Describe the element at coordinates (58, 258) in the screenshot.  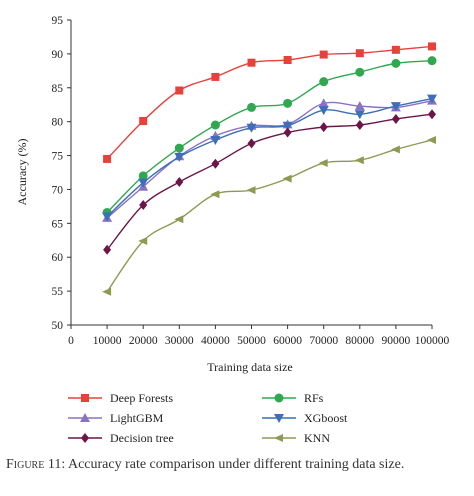
I see `y-tick-label: 60` at that location.